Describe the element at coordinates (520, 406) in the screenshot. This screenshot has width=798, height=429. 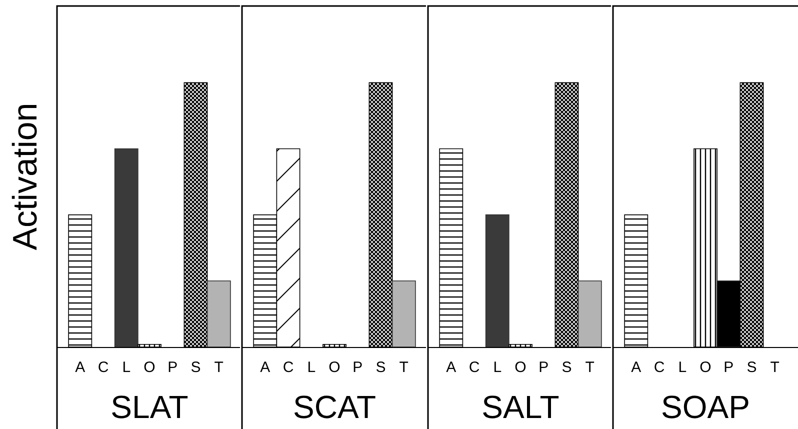
I see `x-axis-title: SALT` at that location.